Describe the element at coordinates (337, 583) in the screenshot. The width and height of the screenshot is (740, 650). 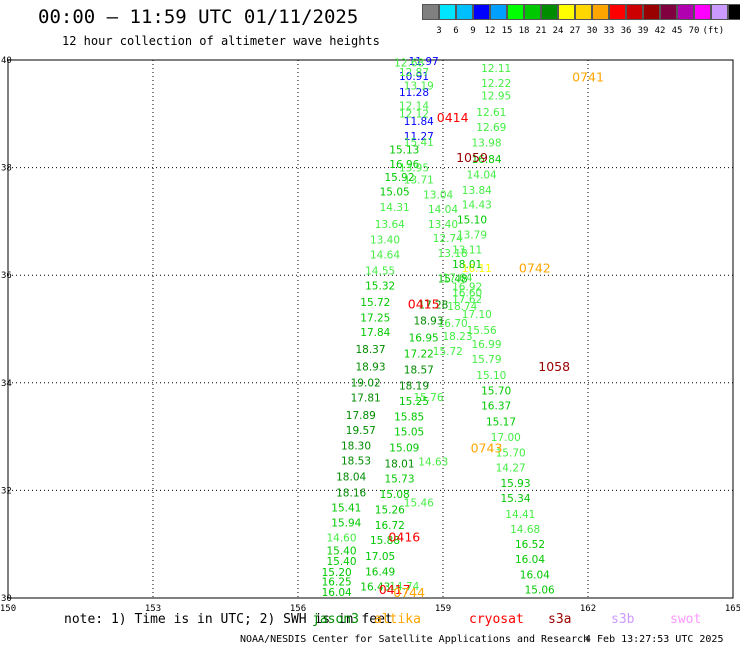
I see `wave-height-value: 16.25` at that location.